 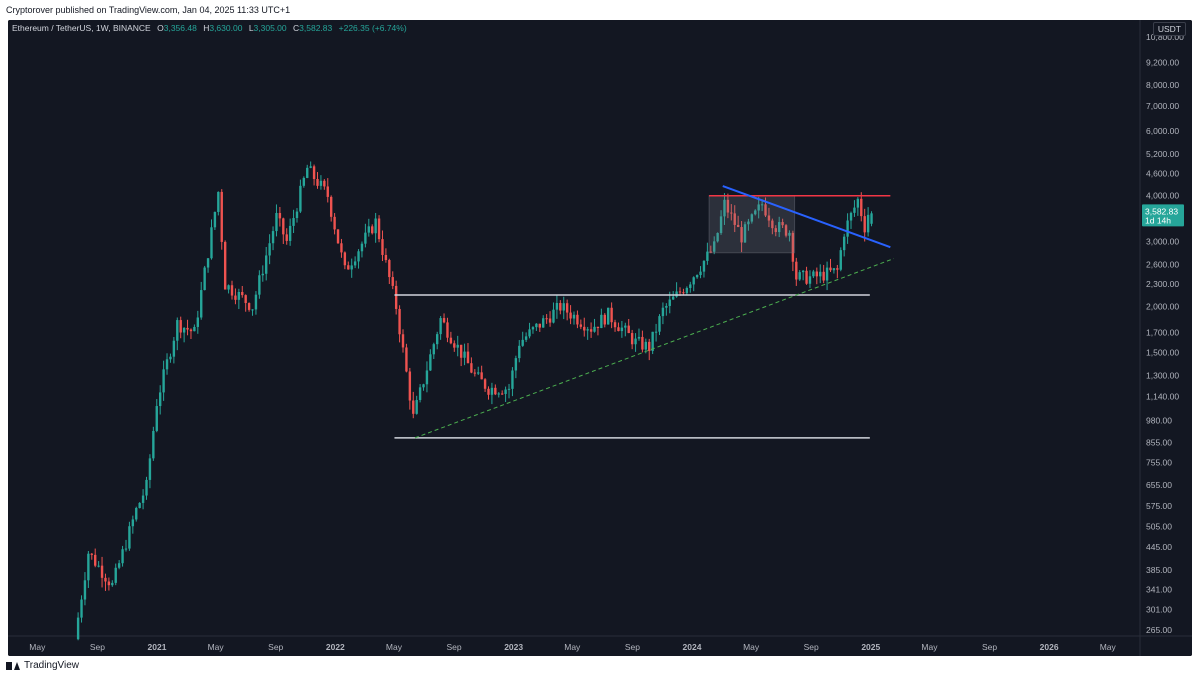 I want to click on y-tick-label: 301.00, so click(x=1159, y=609).